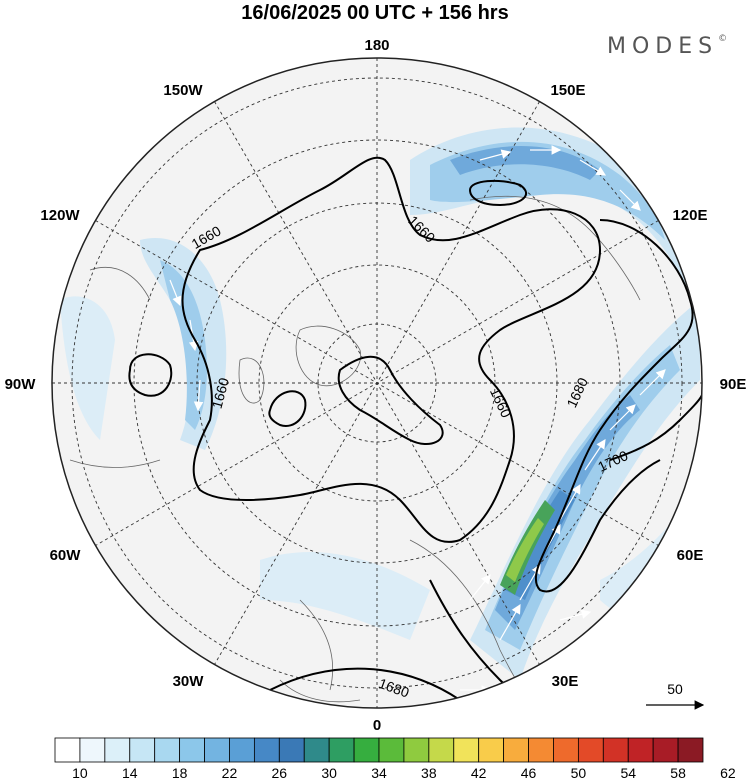 The image size is (750, 782). I want to click on lon-label-30w: 30W, so click(189, 681).